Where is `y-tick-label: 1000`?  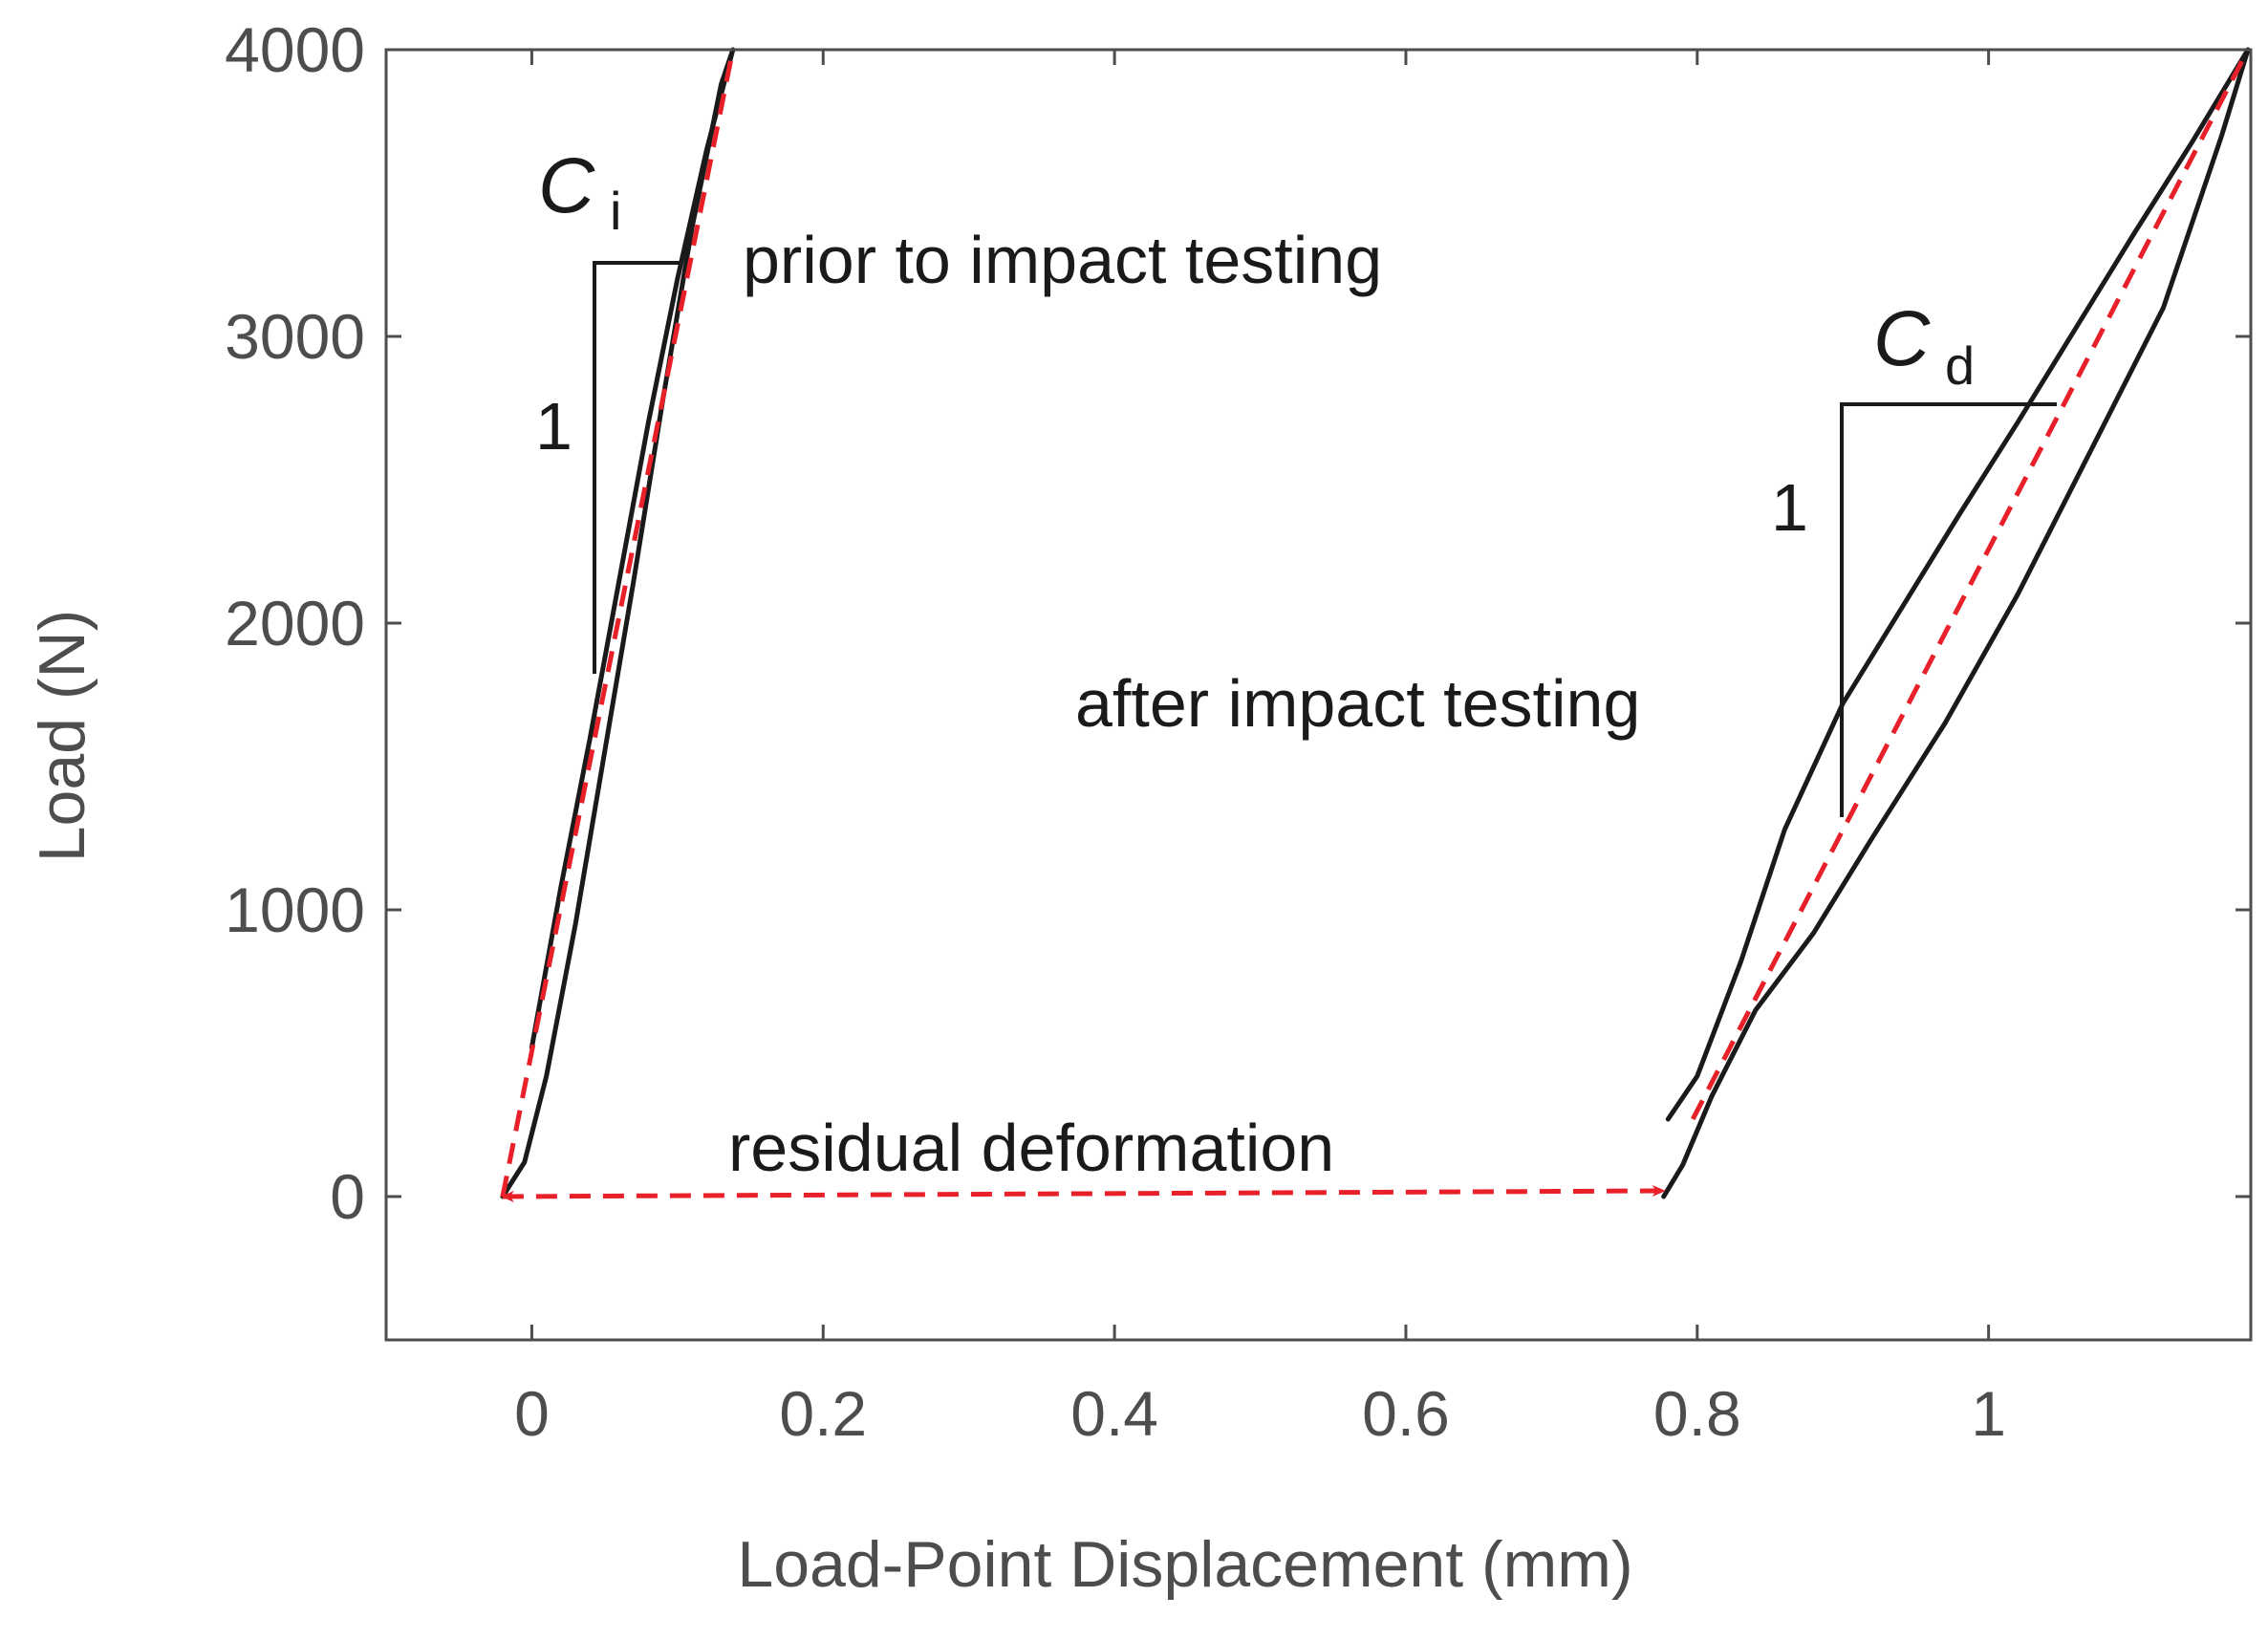 y-tick-label: 1000 is located at coordinates (295, 909).